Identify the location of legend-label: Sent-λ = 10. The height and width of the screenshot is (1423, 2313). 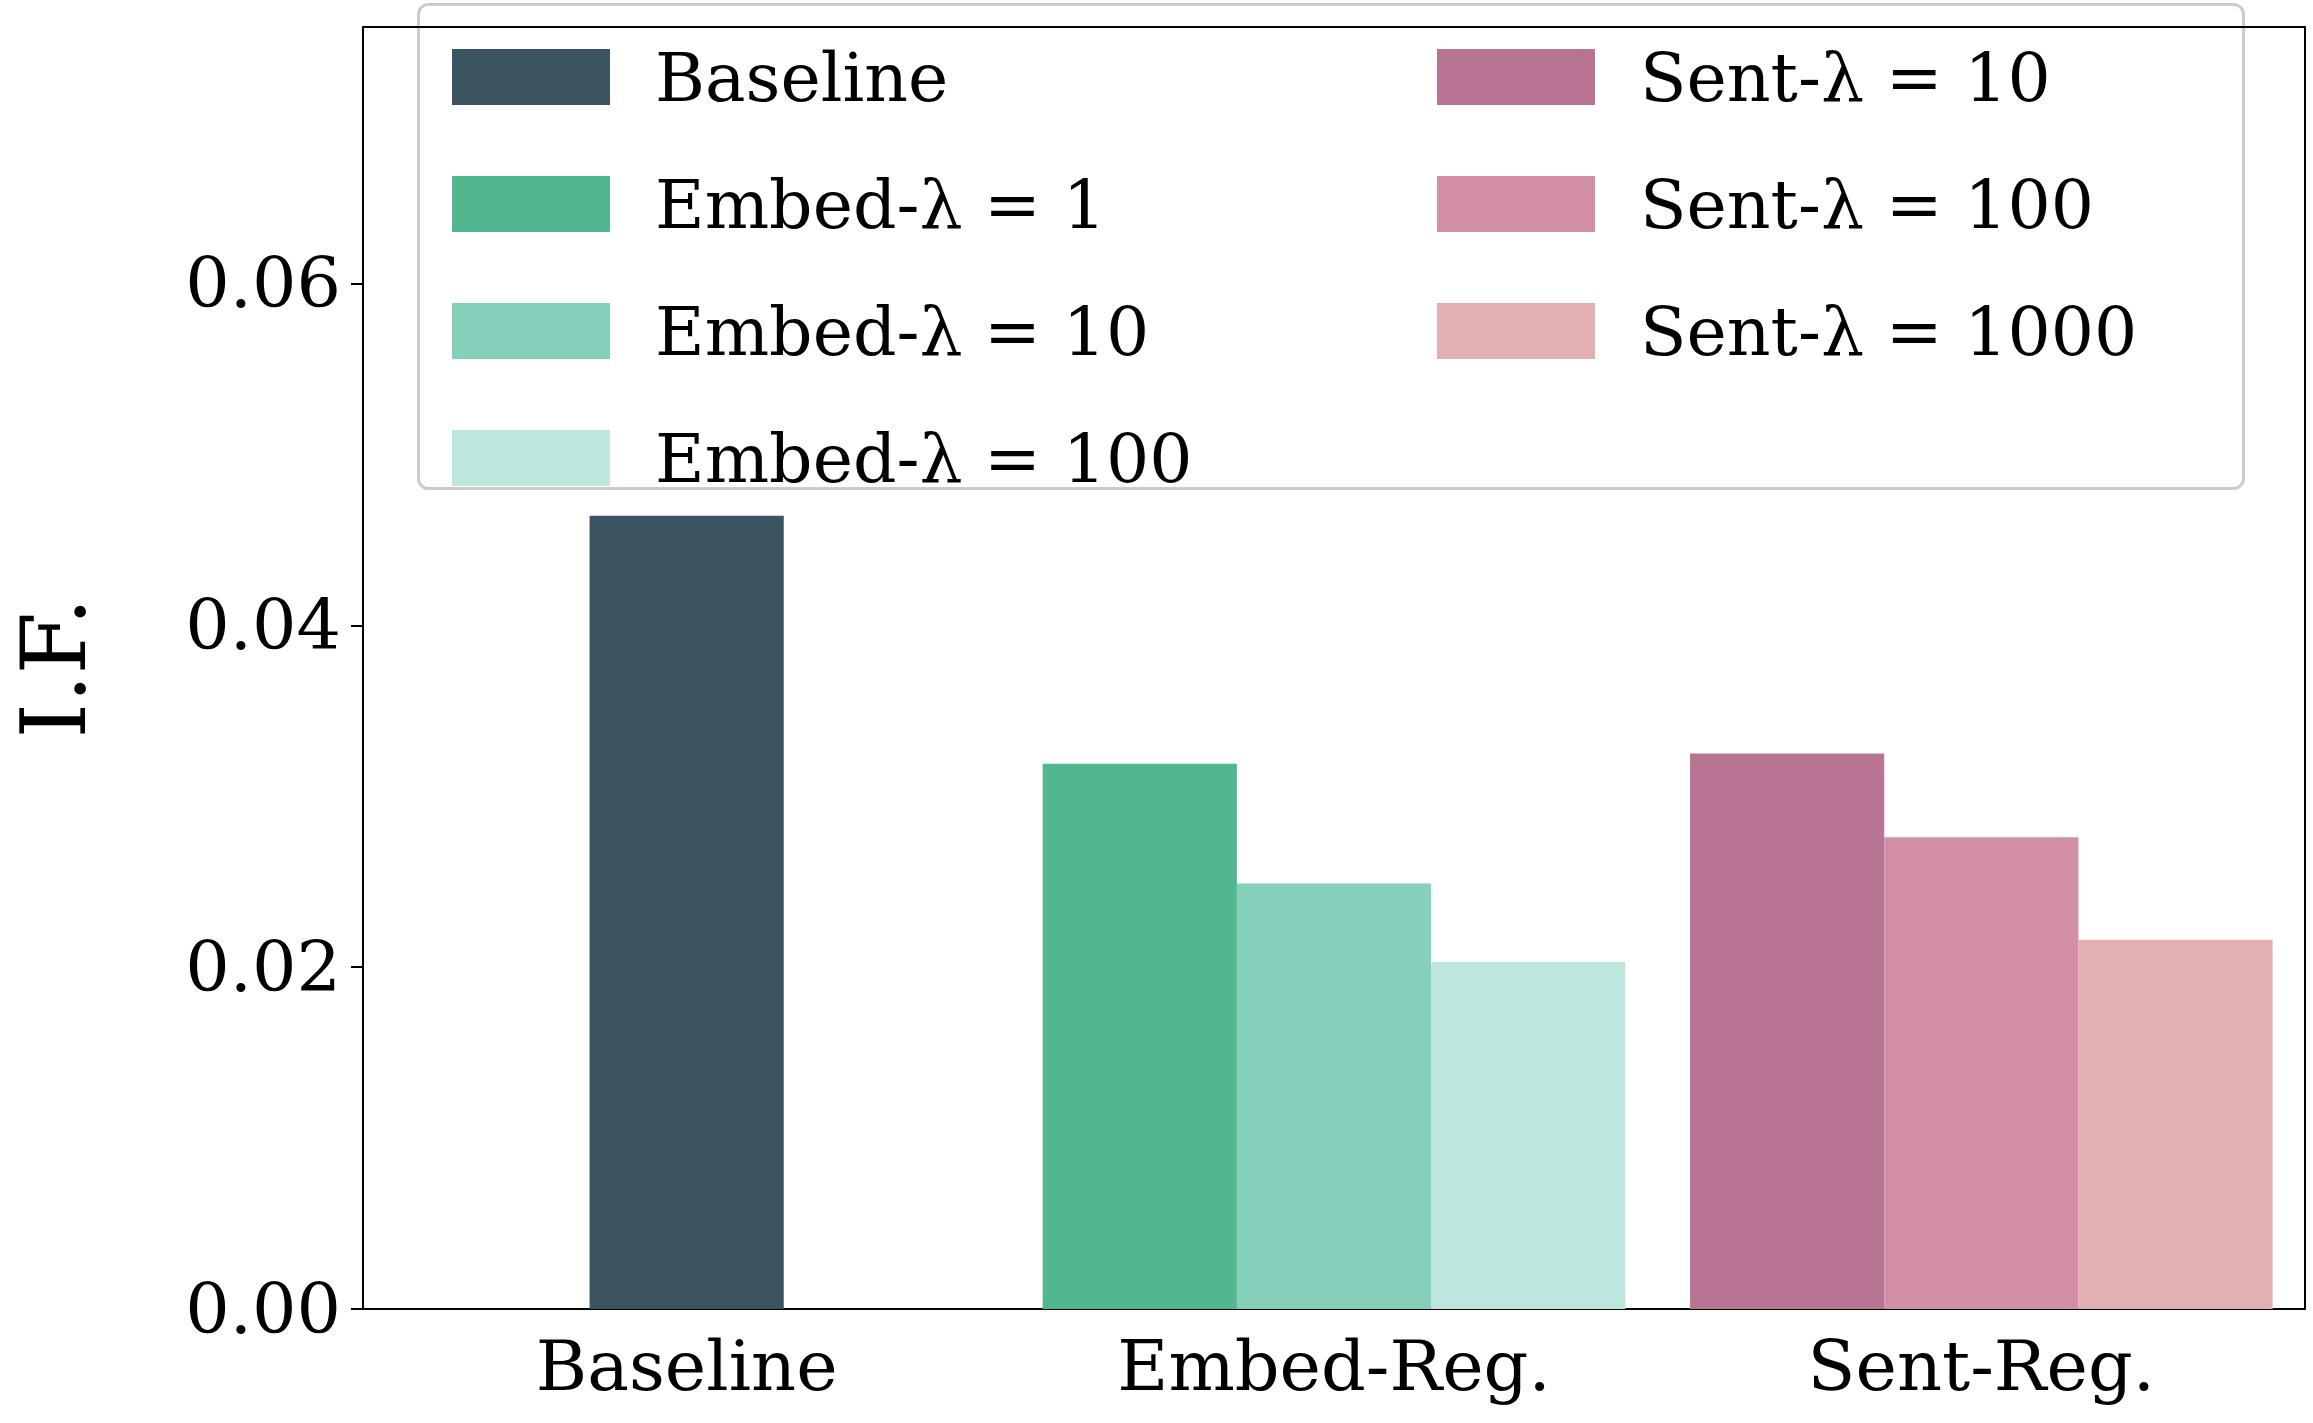
(1845, 77).